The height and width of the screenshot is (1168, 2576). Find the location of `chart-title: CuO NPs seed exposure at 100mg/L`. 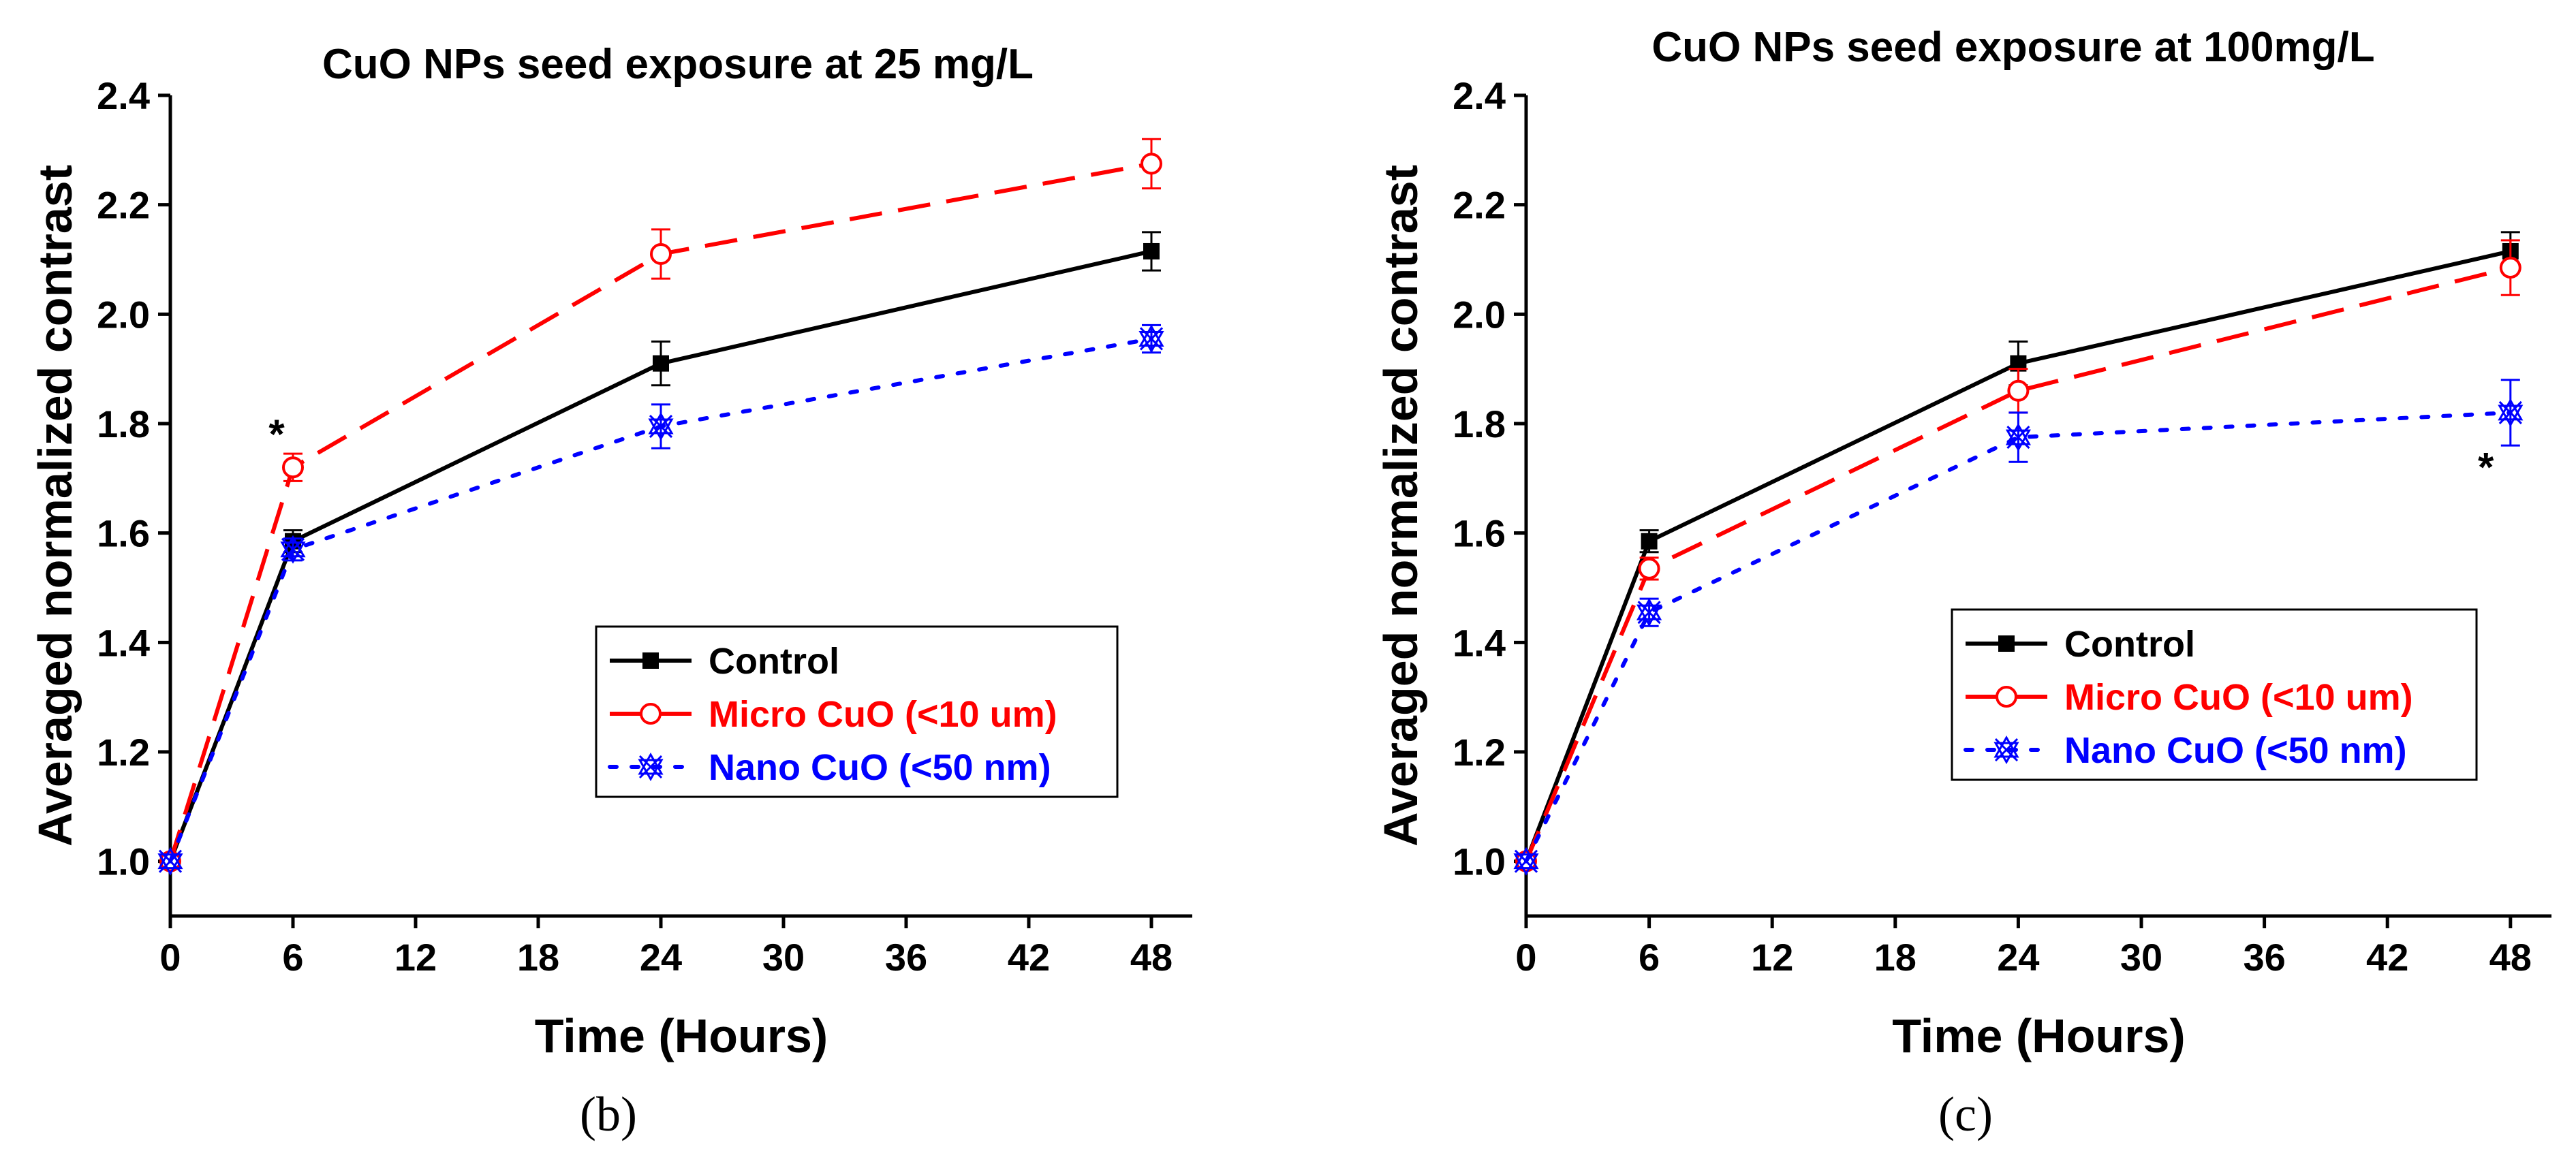

chart-title: CuO NPs seed exposure at 100mg/L is located at coordinates (2012, 47).